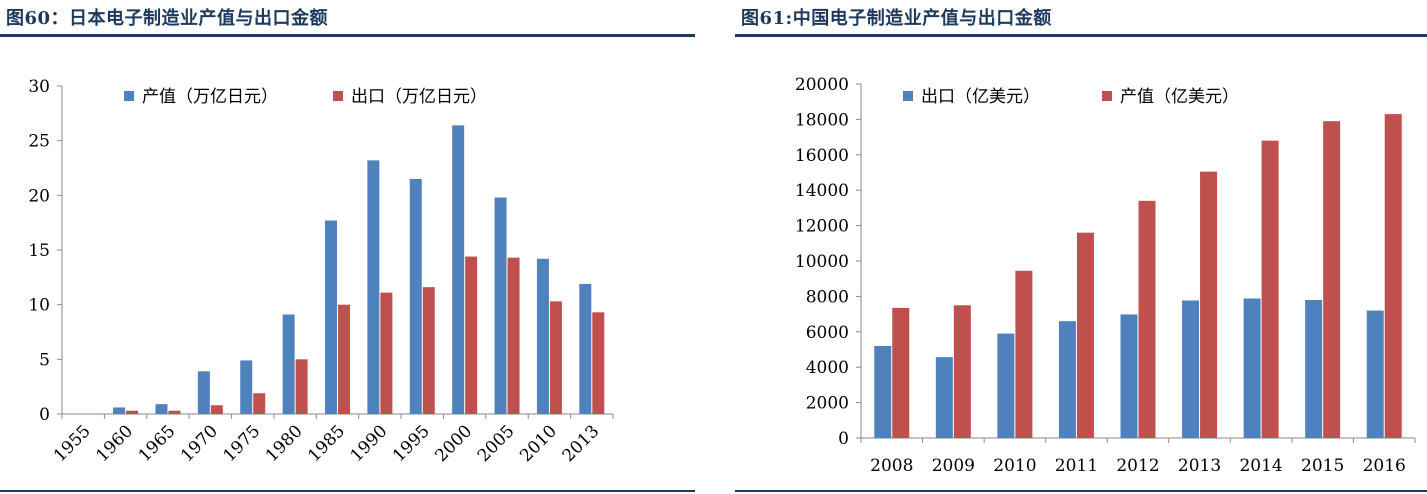 The height and width of the screenshot is (494, 1427). Describe the element at coordinates (827, 404) in the screenshot. I see `y-tick-label: 2000` at that location.